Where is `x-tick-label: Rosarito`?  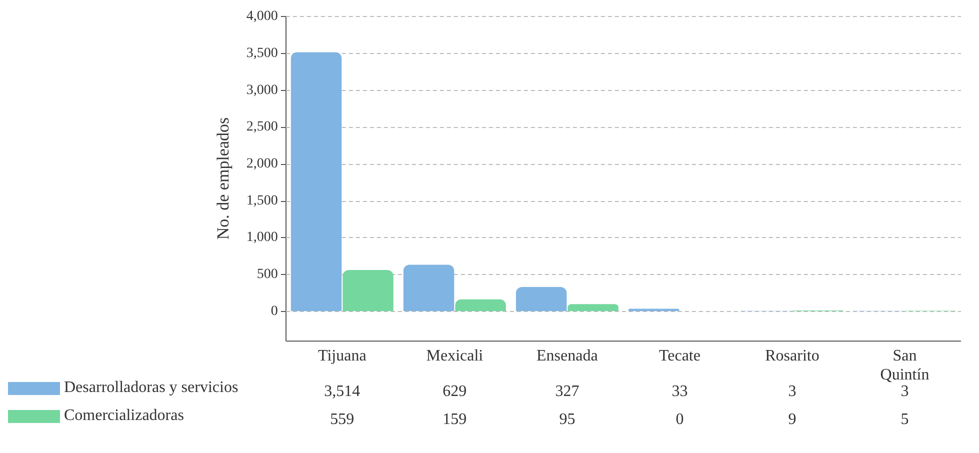 x-tick-label: Rosarito is located at coordinates (792, 355).